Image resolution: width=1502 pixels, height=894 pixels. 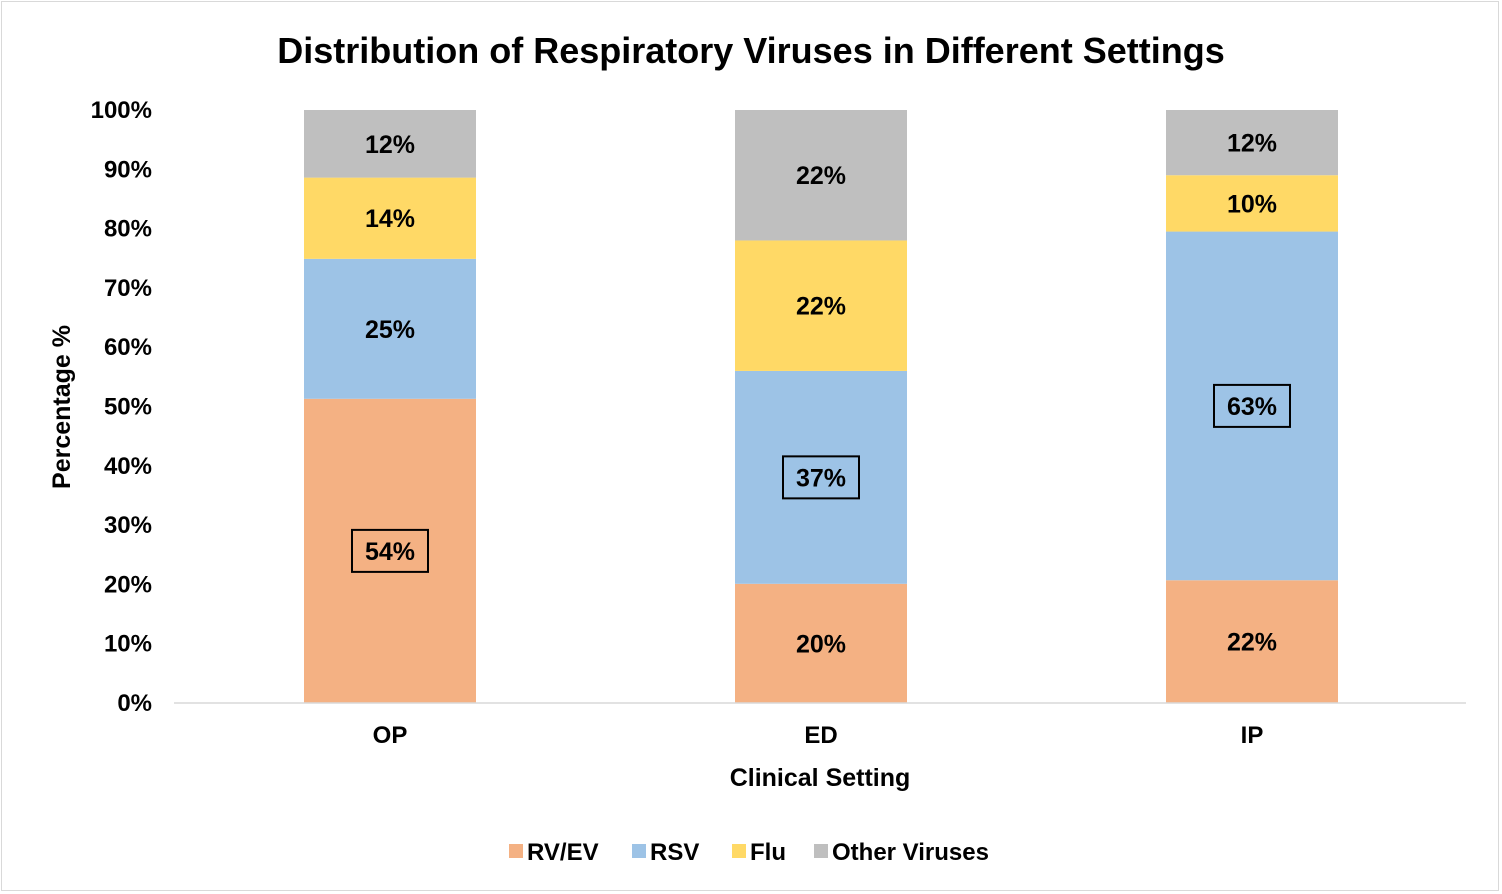 What do you see at coordinates (820, 778) in the screenshot?
I see `x-axis-label: Clinical Setting` at bounding box center [820, 778].